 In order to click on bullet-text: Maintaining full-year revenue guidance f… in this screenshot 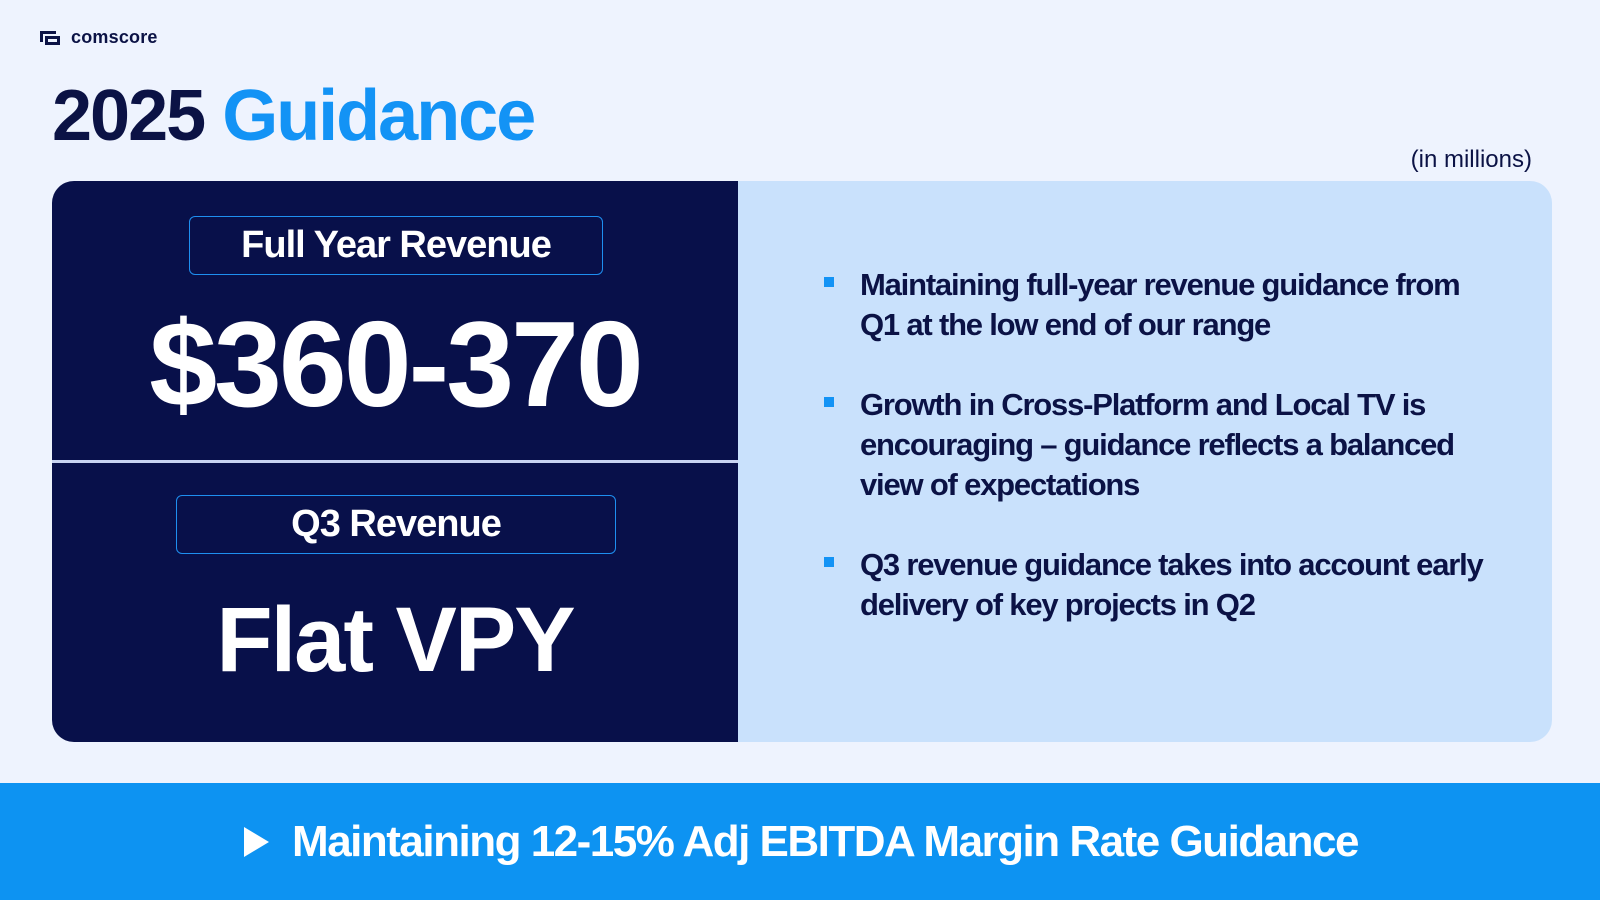, I will do `click(1160, 304)`.